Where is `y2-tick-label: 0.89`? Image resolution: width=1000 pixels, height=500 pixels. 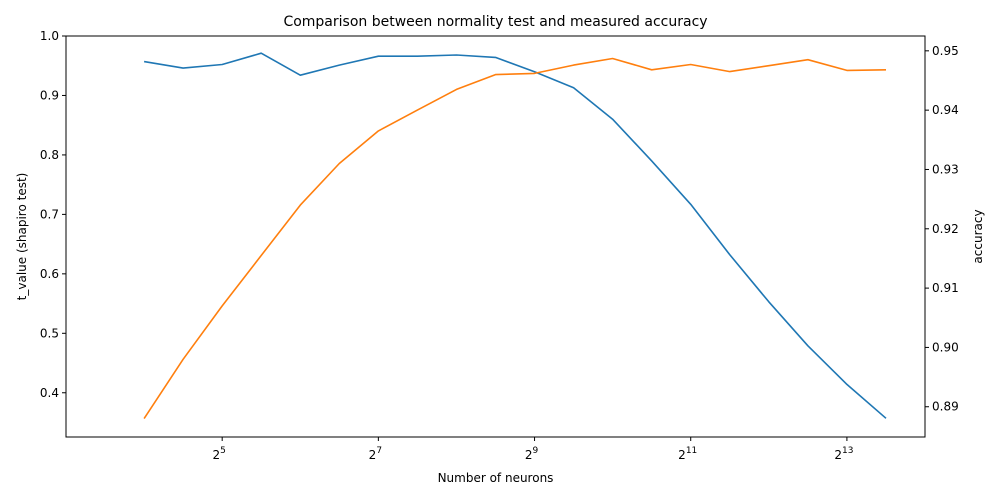 y2-tick-label: 0.89 is located at coordinates (945, 407).